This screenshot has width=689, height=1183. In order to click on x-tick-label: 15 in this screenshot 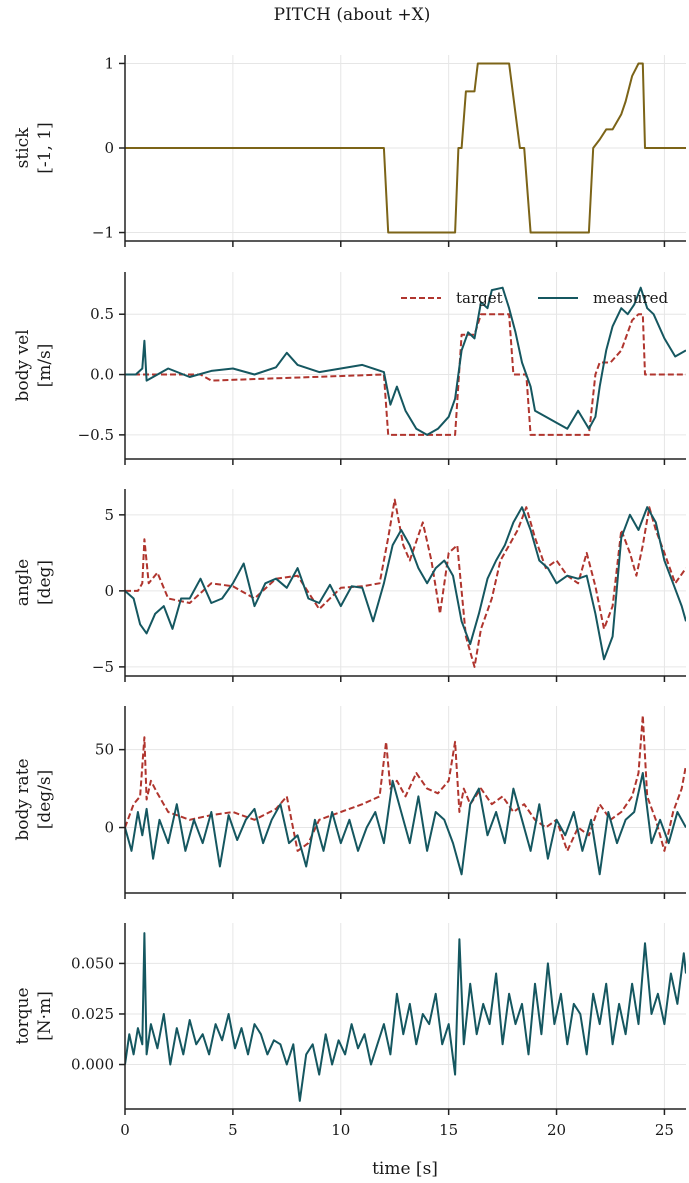, I will do `click(448, 1130)`.